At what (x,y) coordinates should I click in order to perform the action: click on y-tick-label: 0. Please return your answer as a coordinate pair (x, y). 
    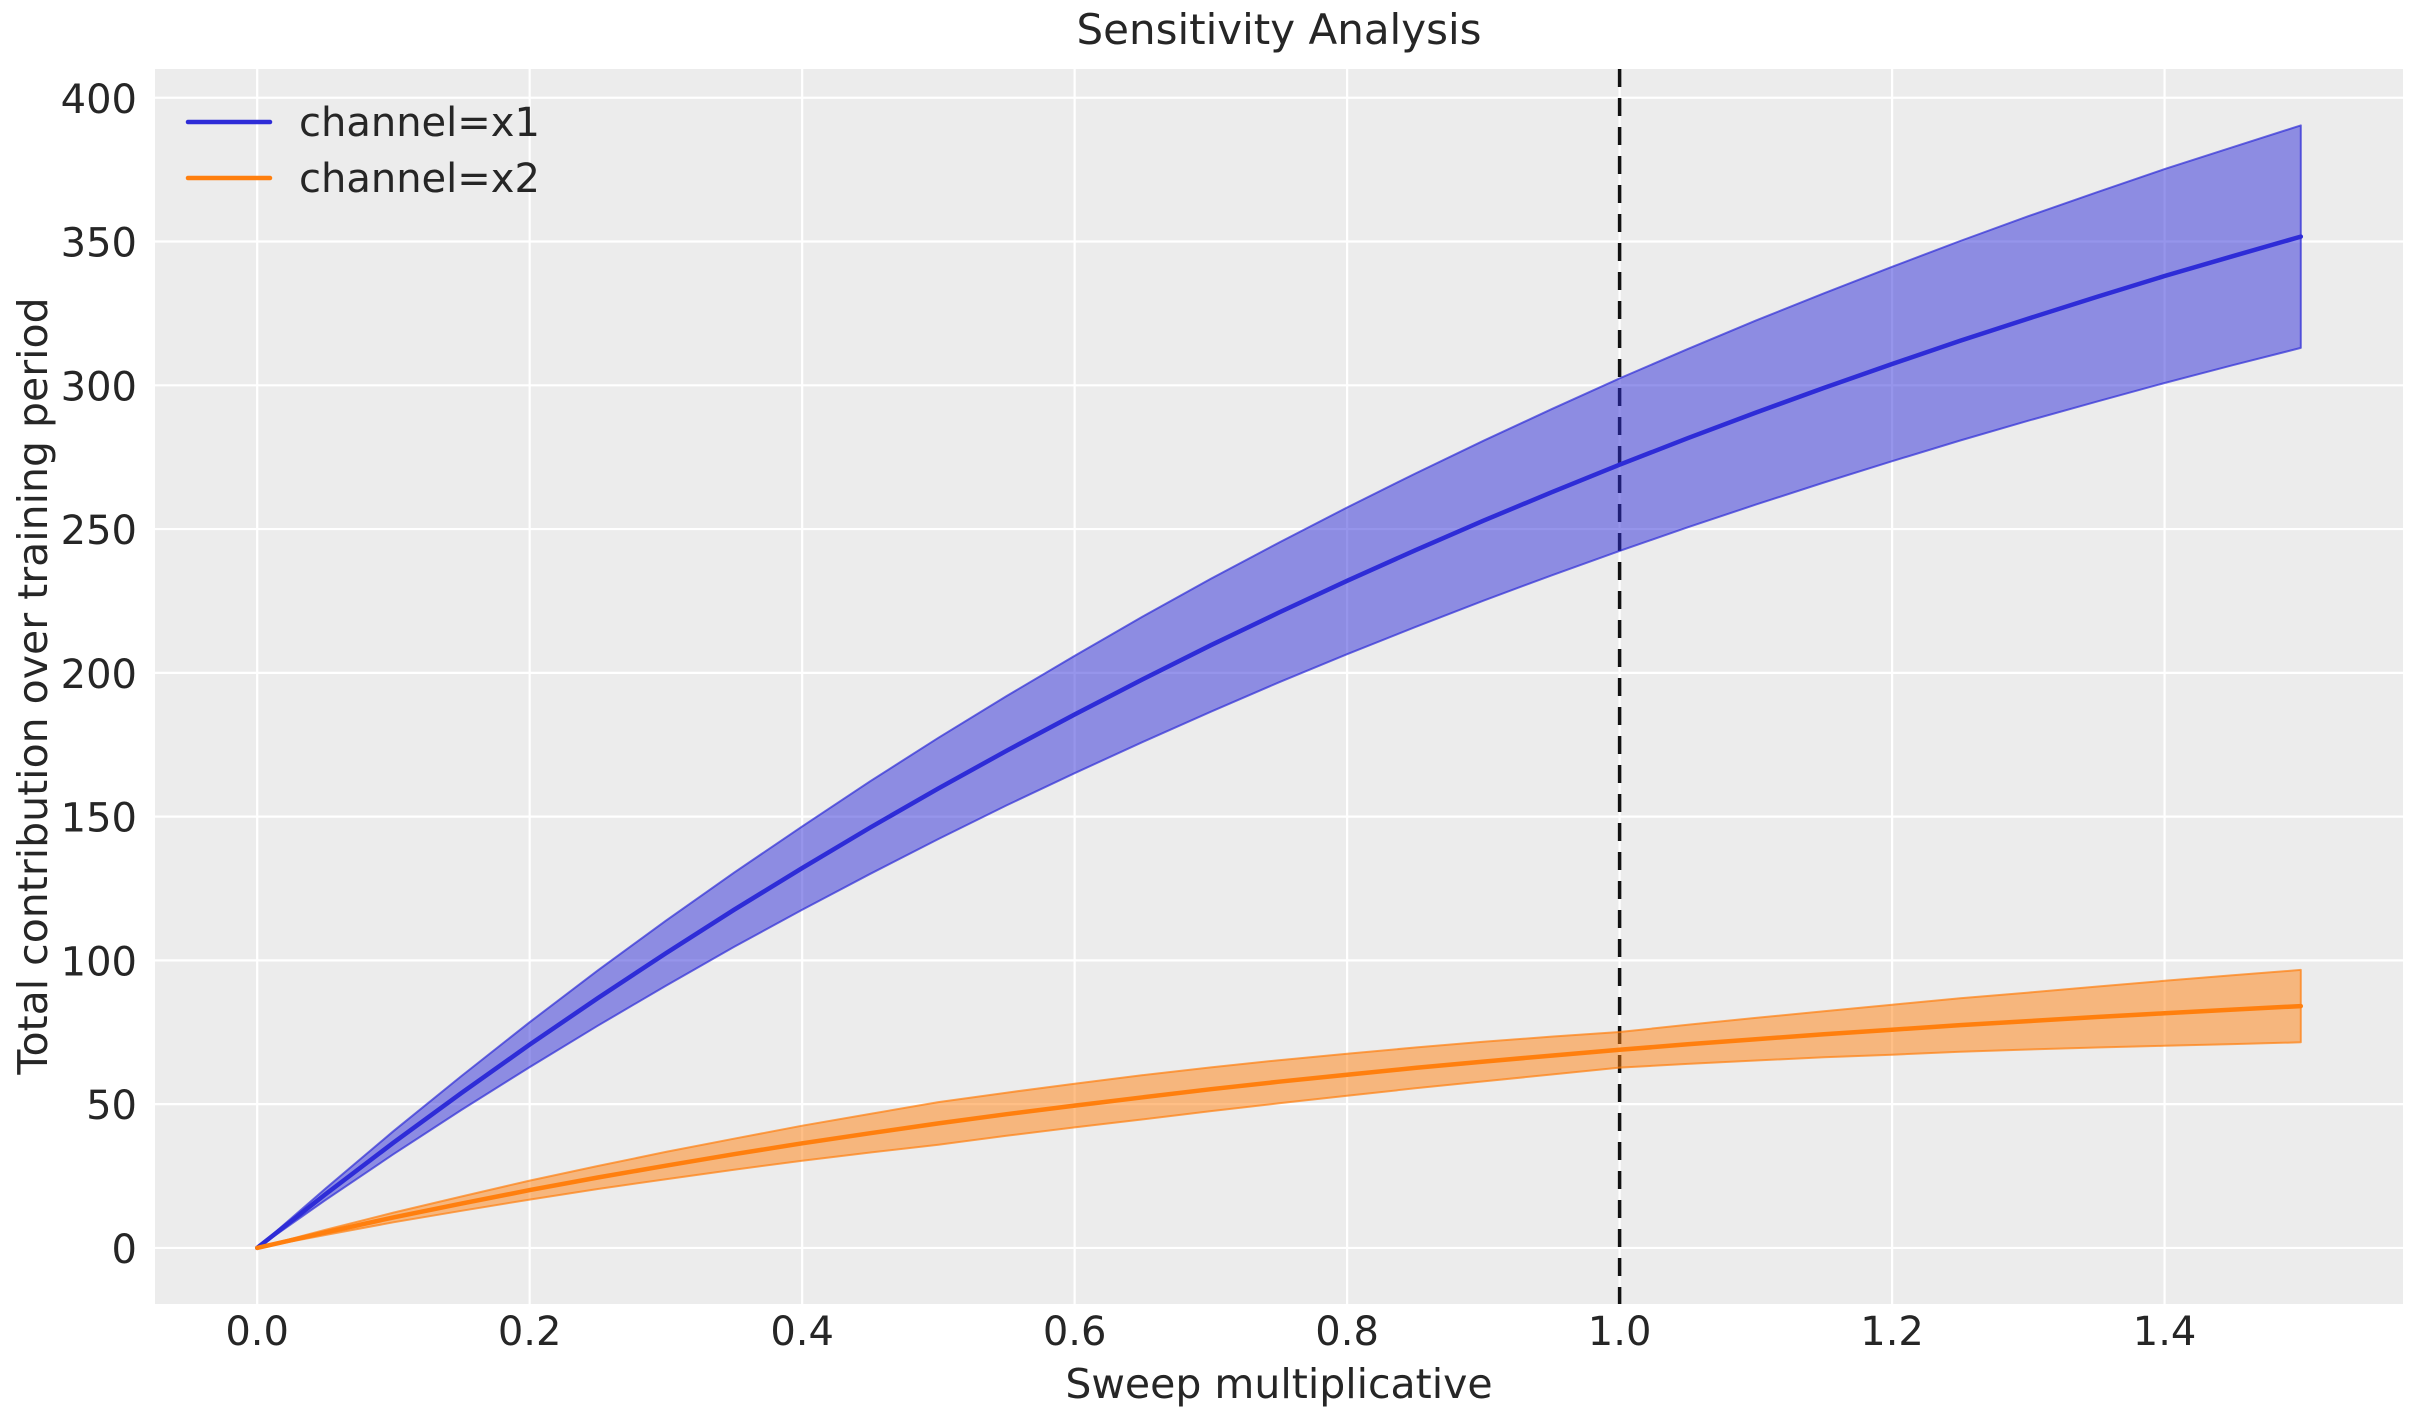
    Looking at the image, I should click on (124, 1250).